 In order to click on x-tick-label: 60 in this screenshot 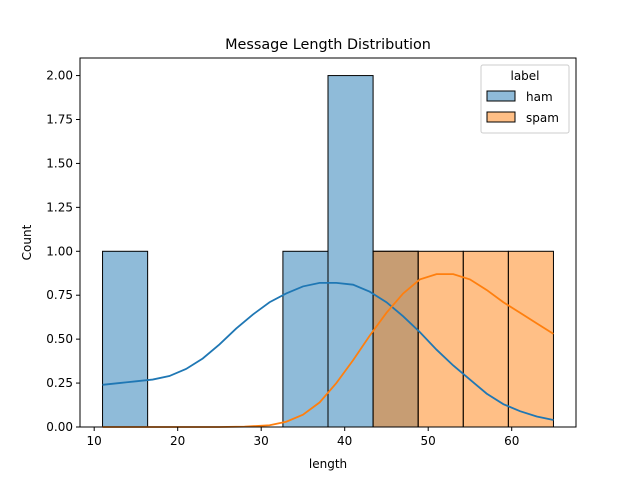, I will do `click(511, 441)`.